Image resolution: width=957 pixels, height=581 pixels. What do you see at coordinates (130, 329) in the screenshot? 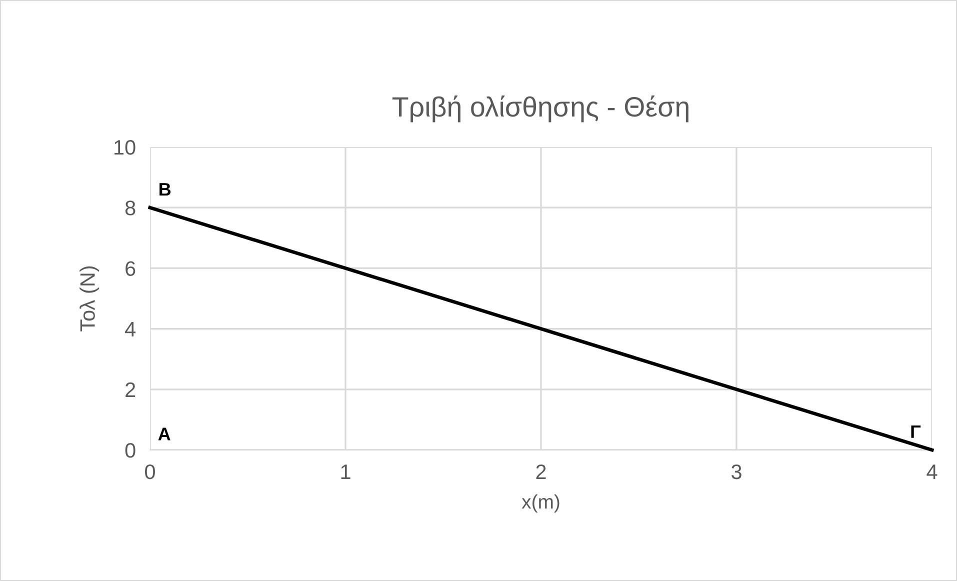
I see `y-tick-label: 4` at bounding box center [130, 329].